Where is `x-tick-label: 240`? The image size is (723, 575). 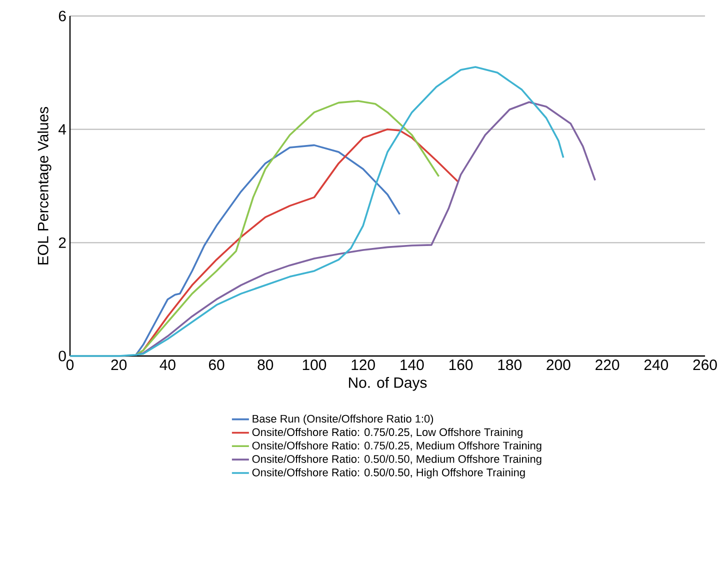
x-tick-label: 240 is located at coordinates (656, 365).